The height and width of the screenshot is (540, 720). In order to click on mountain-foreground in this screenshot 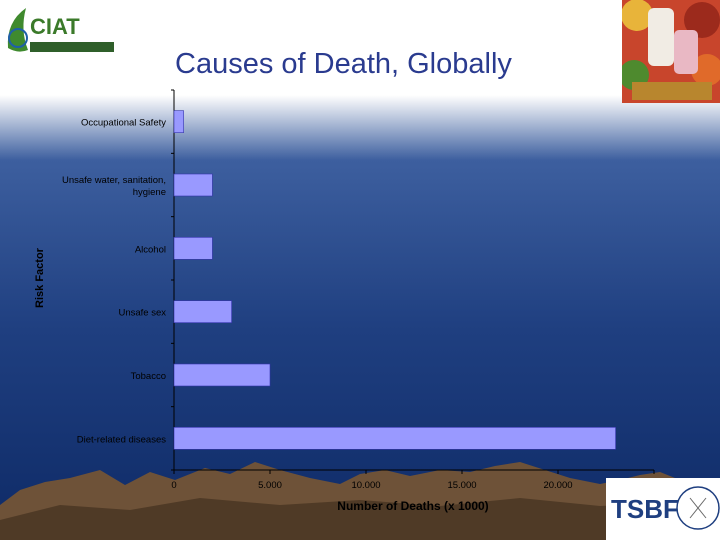, I will do `click(360, 519)`.